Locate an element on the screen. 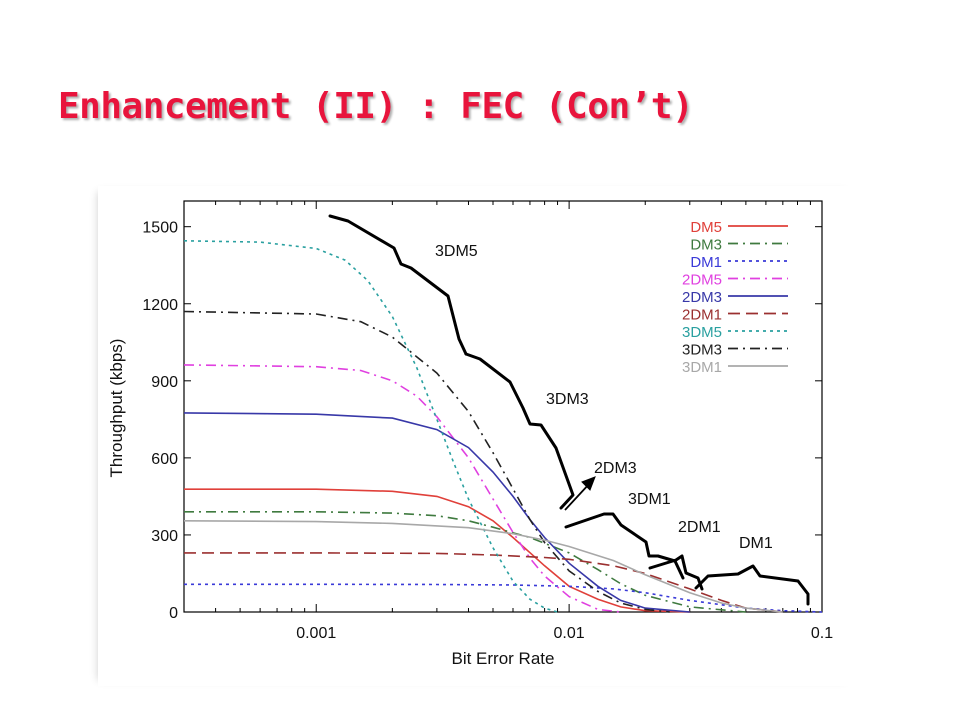  y-tick-label: 600 is located at coordinates (164, 459).